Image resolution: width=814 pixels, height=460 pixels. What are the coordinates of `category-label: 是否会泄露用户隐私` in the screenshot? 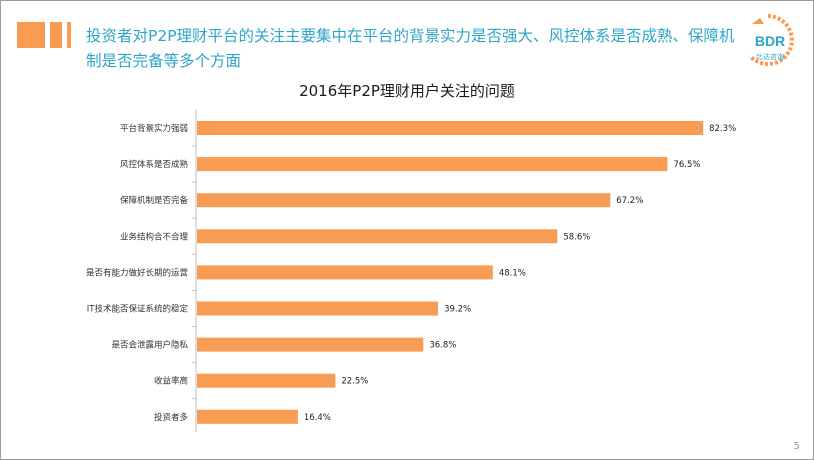 It's located at (149, 345).